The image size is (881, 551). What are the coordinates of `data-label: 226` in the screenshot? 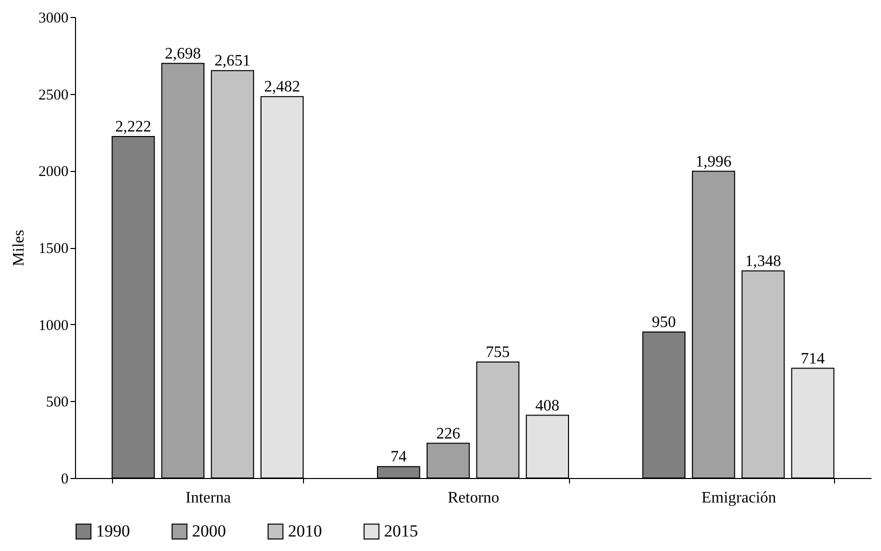 It's located at (448, 433).